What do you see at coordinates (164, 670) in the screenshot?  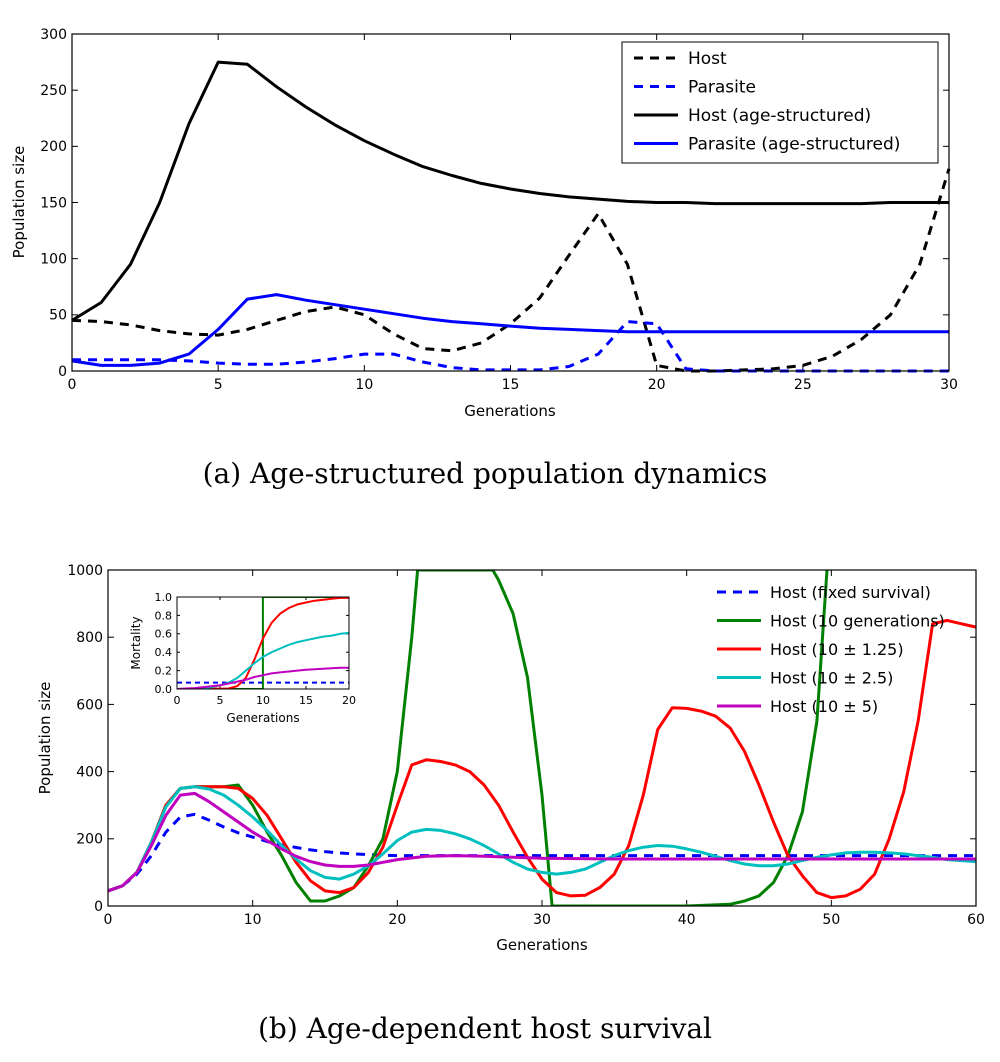 I see `inset-y-tick-label: 0.2` at bounding box center [164, 670].